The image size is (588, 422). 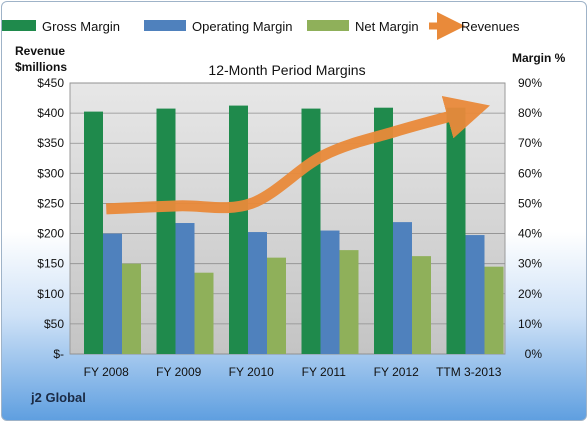 What do you see at coordinates (534, 354) in the screenshot?
I see `right-tick-label: 0%` at bounding box center [534, 354].